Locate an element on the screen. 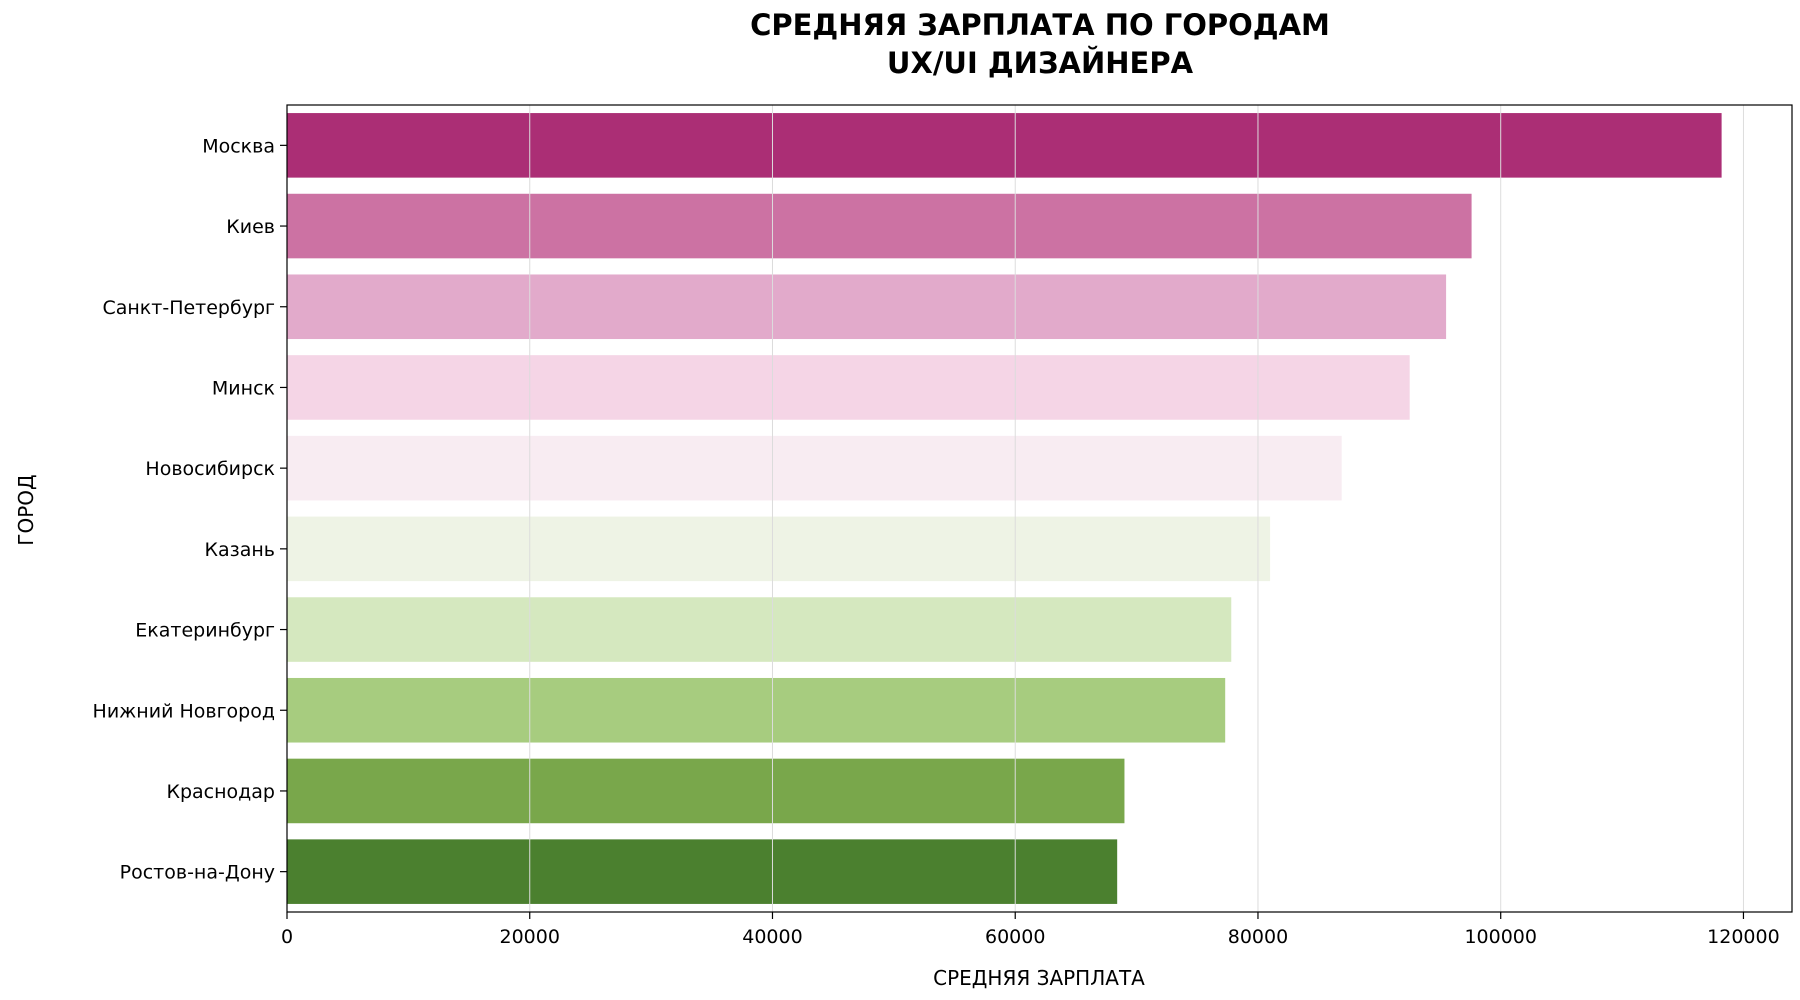 This screenshot has height=1000, width=1800. y-tick-label: Киев is located at coordinates (250, 227).